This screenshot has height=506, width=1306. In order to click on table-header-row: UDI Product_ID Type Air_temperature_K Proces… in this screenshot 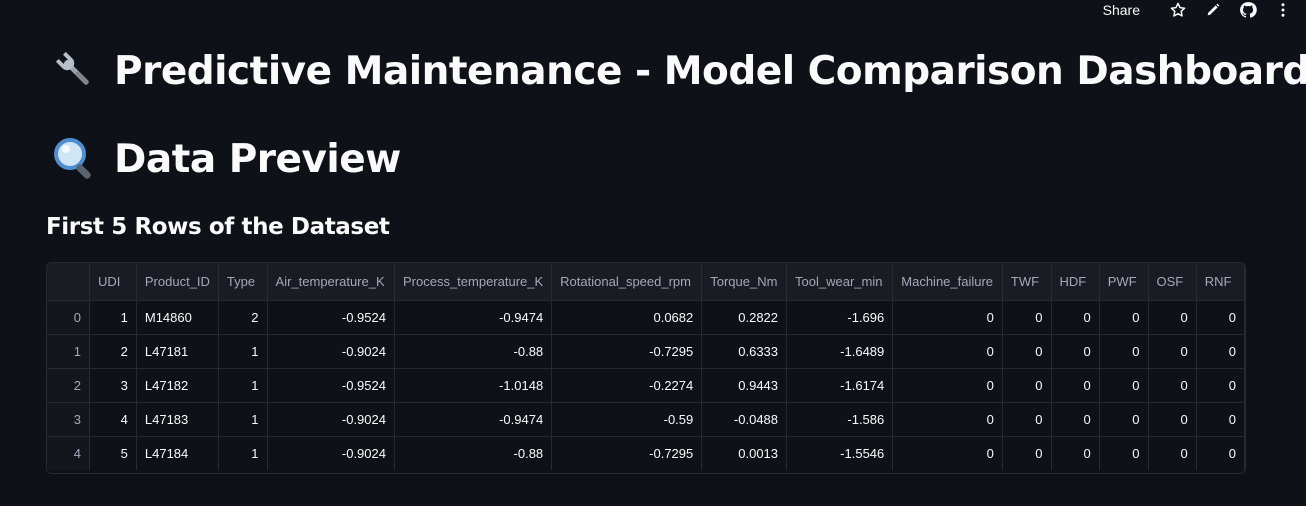, I will do `click(646, 282)`.